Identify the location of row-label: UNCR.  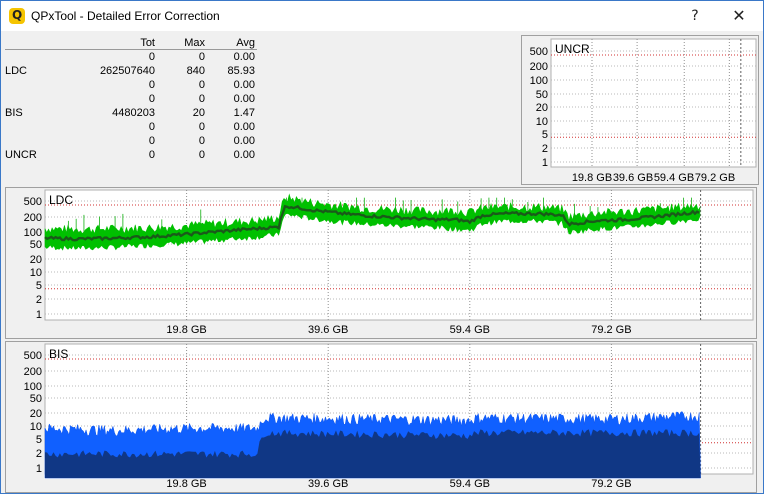
(21, 155).